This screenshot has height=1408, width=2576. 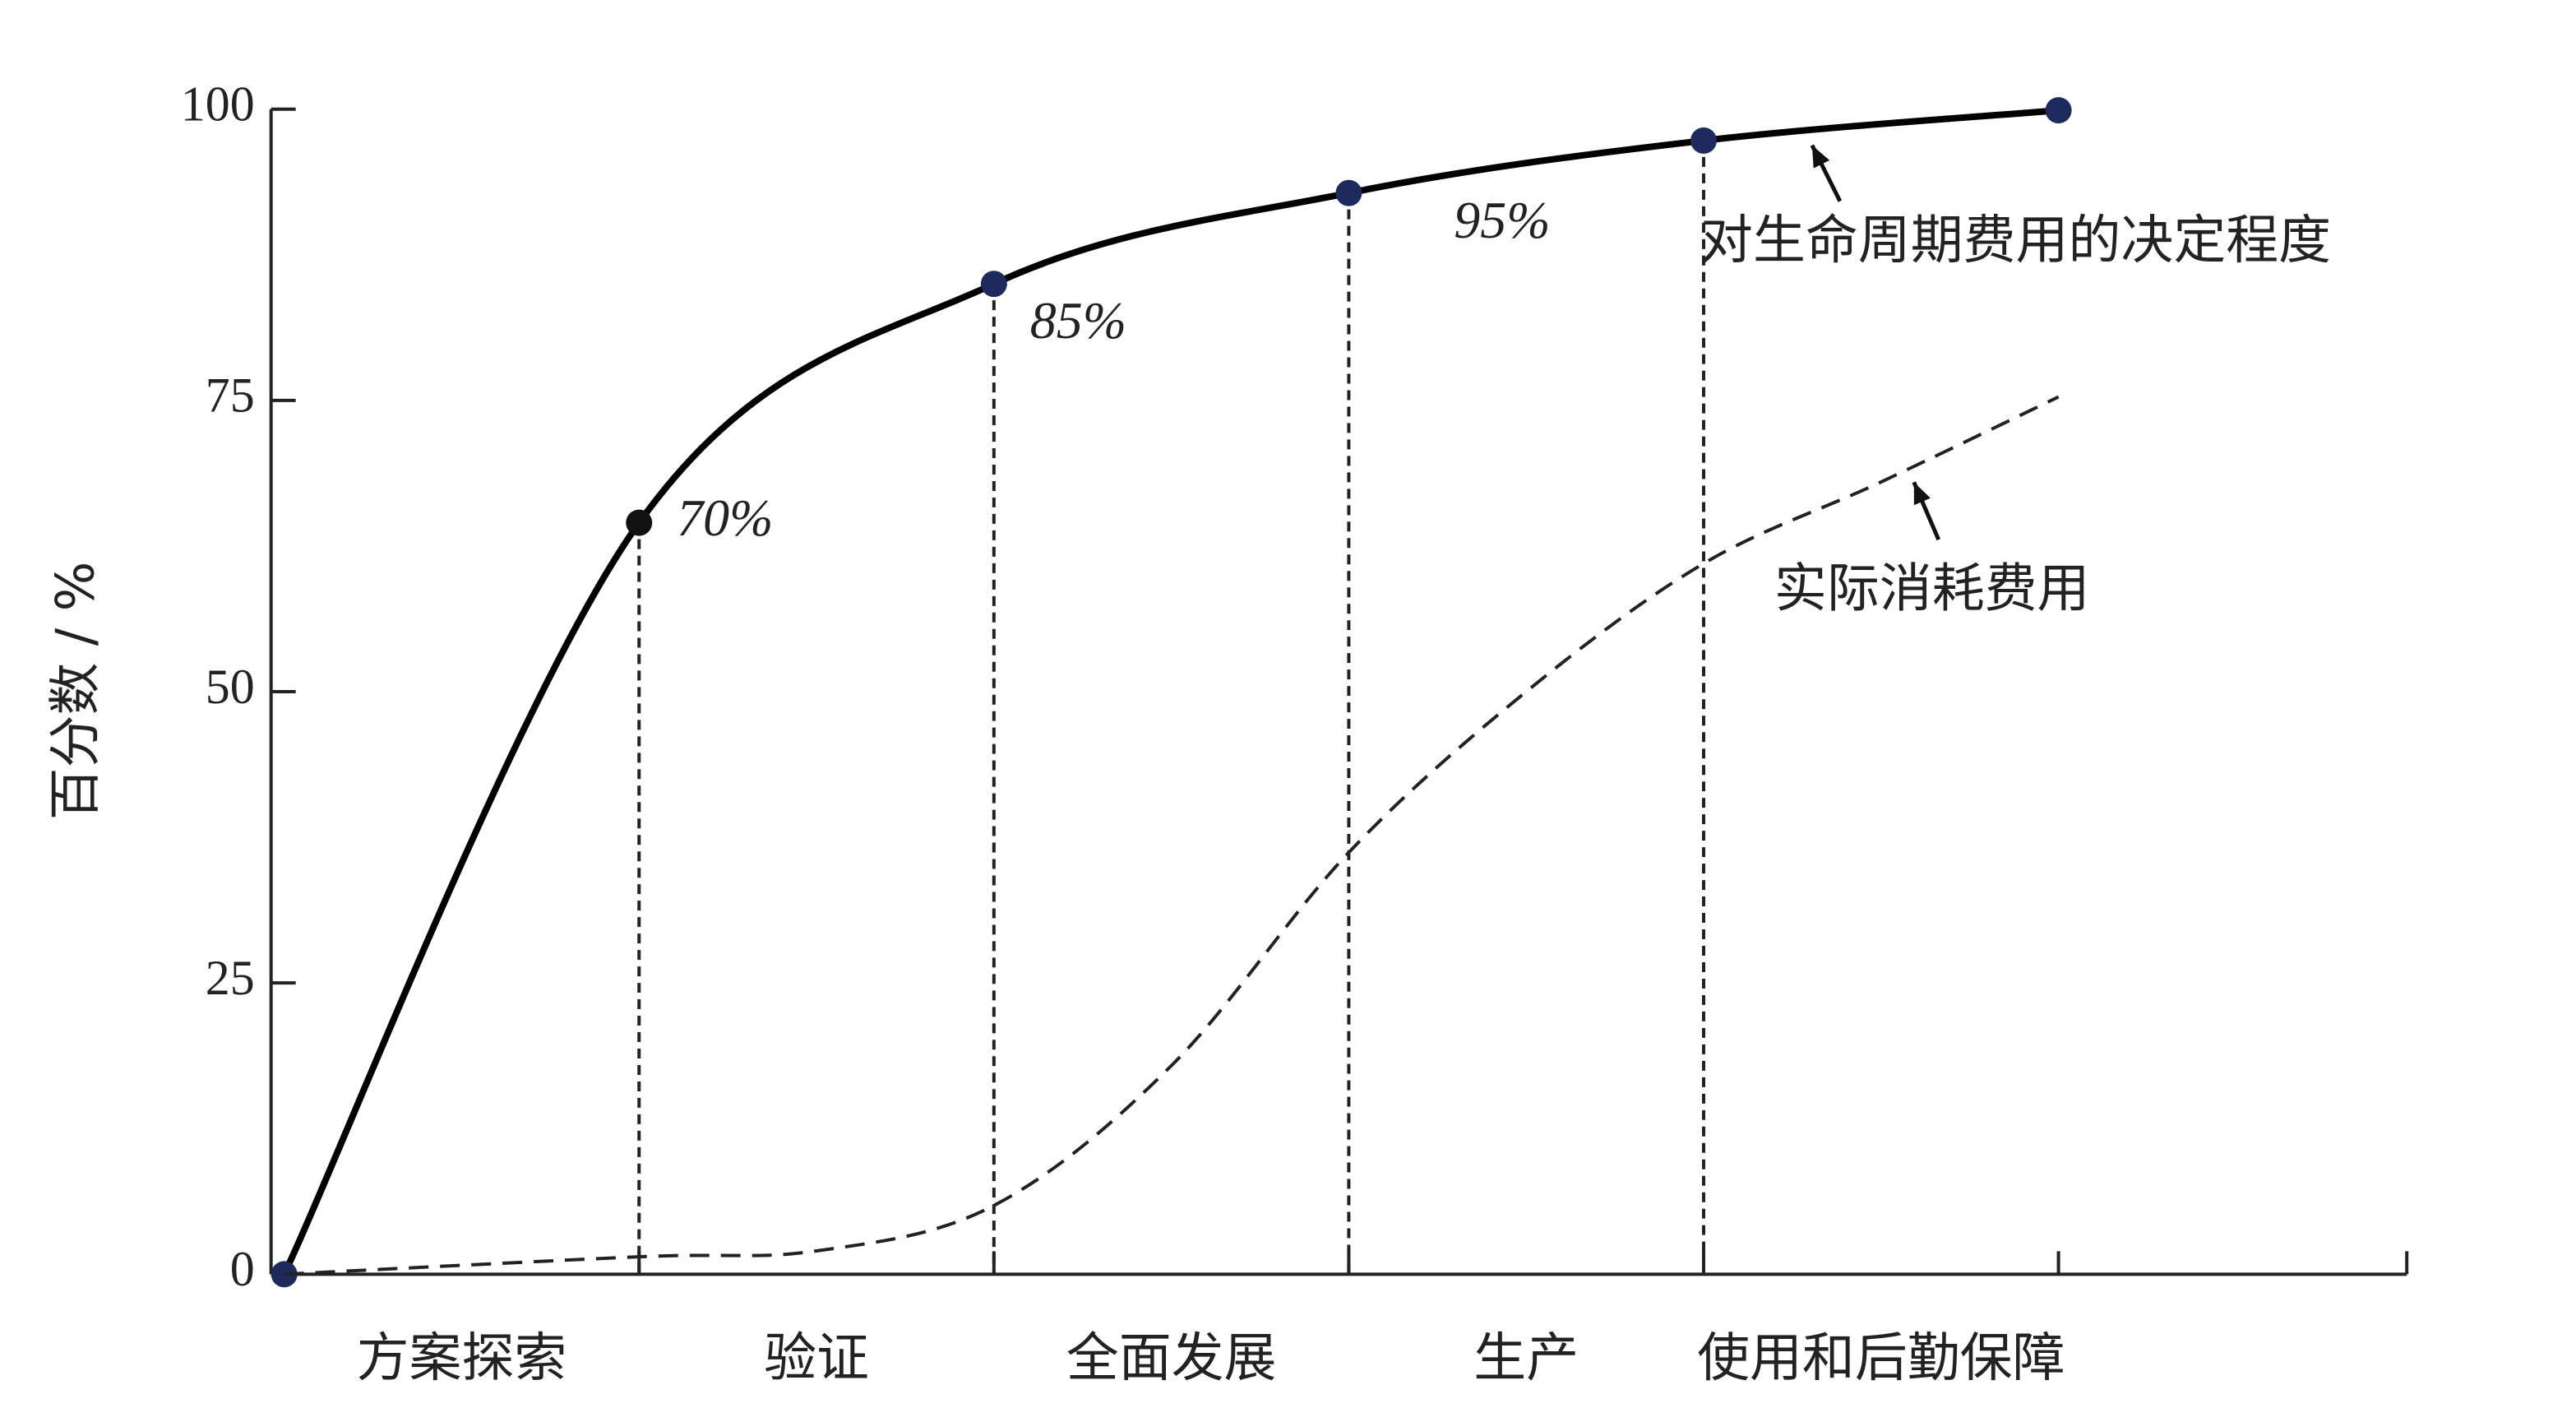 What do you see at coordinates (1932, 589) in the screenshot?
I see `series-label: 实际消耗费用` at bounding box center [1932, 589].